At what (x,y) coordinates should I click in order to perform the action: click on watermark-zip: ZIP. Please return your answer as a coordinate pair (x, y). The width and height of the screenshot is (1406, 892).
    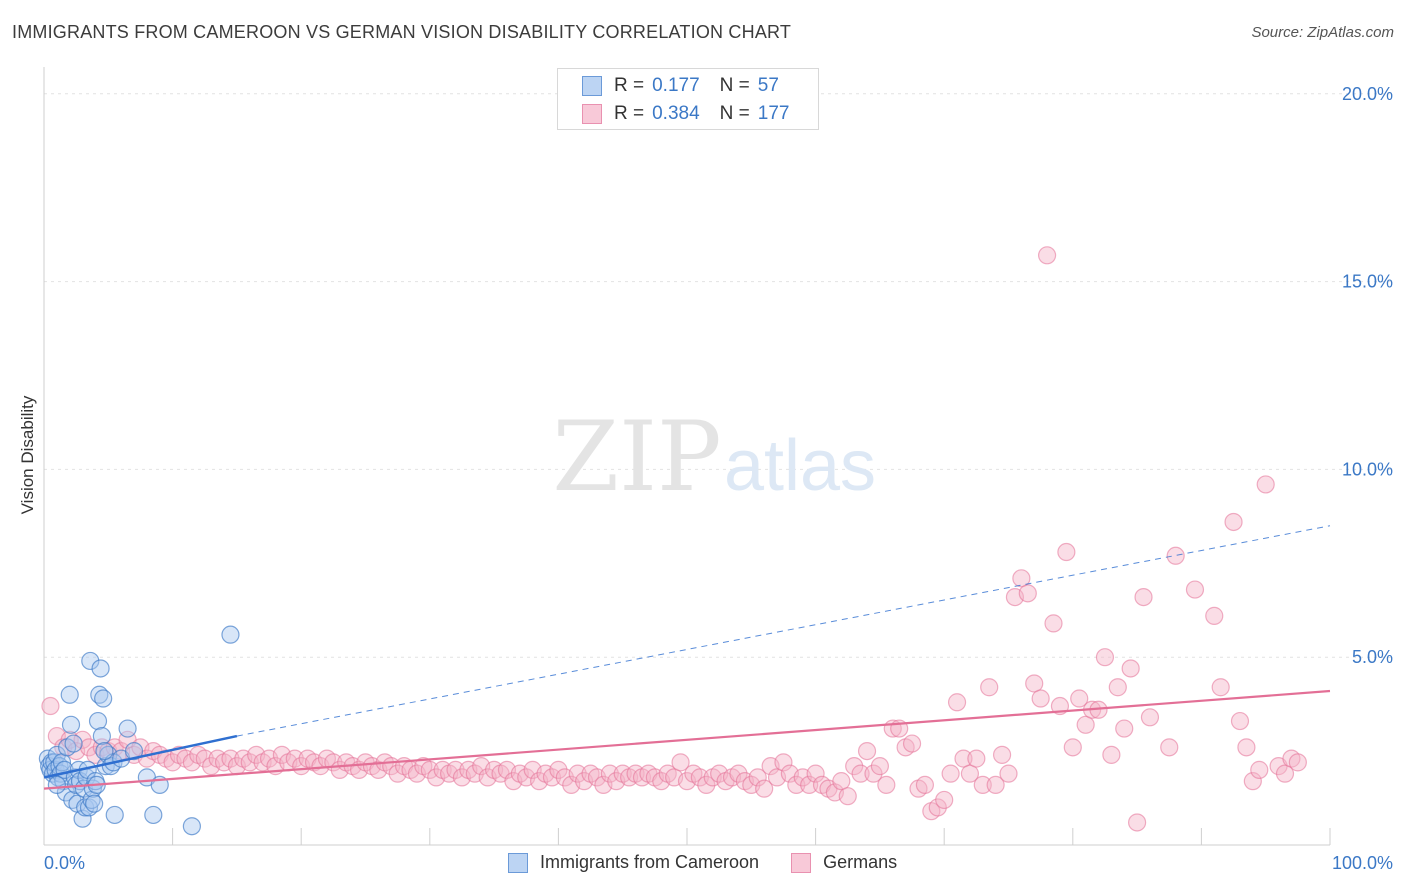
    Looking at the image, I should click on (636, 457).